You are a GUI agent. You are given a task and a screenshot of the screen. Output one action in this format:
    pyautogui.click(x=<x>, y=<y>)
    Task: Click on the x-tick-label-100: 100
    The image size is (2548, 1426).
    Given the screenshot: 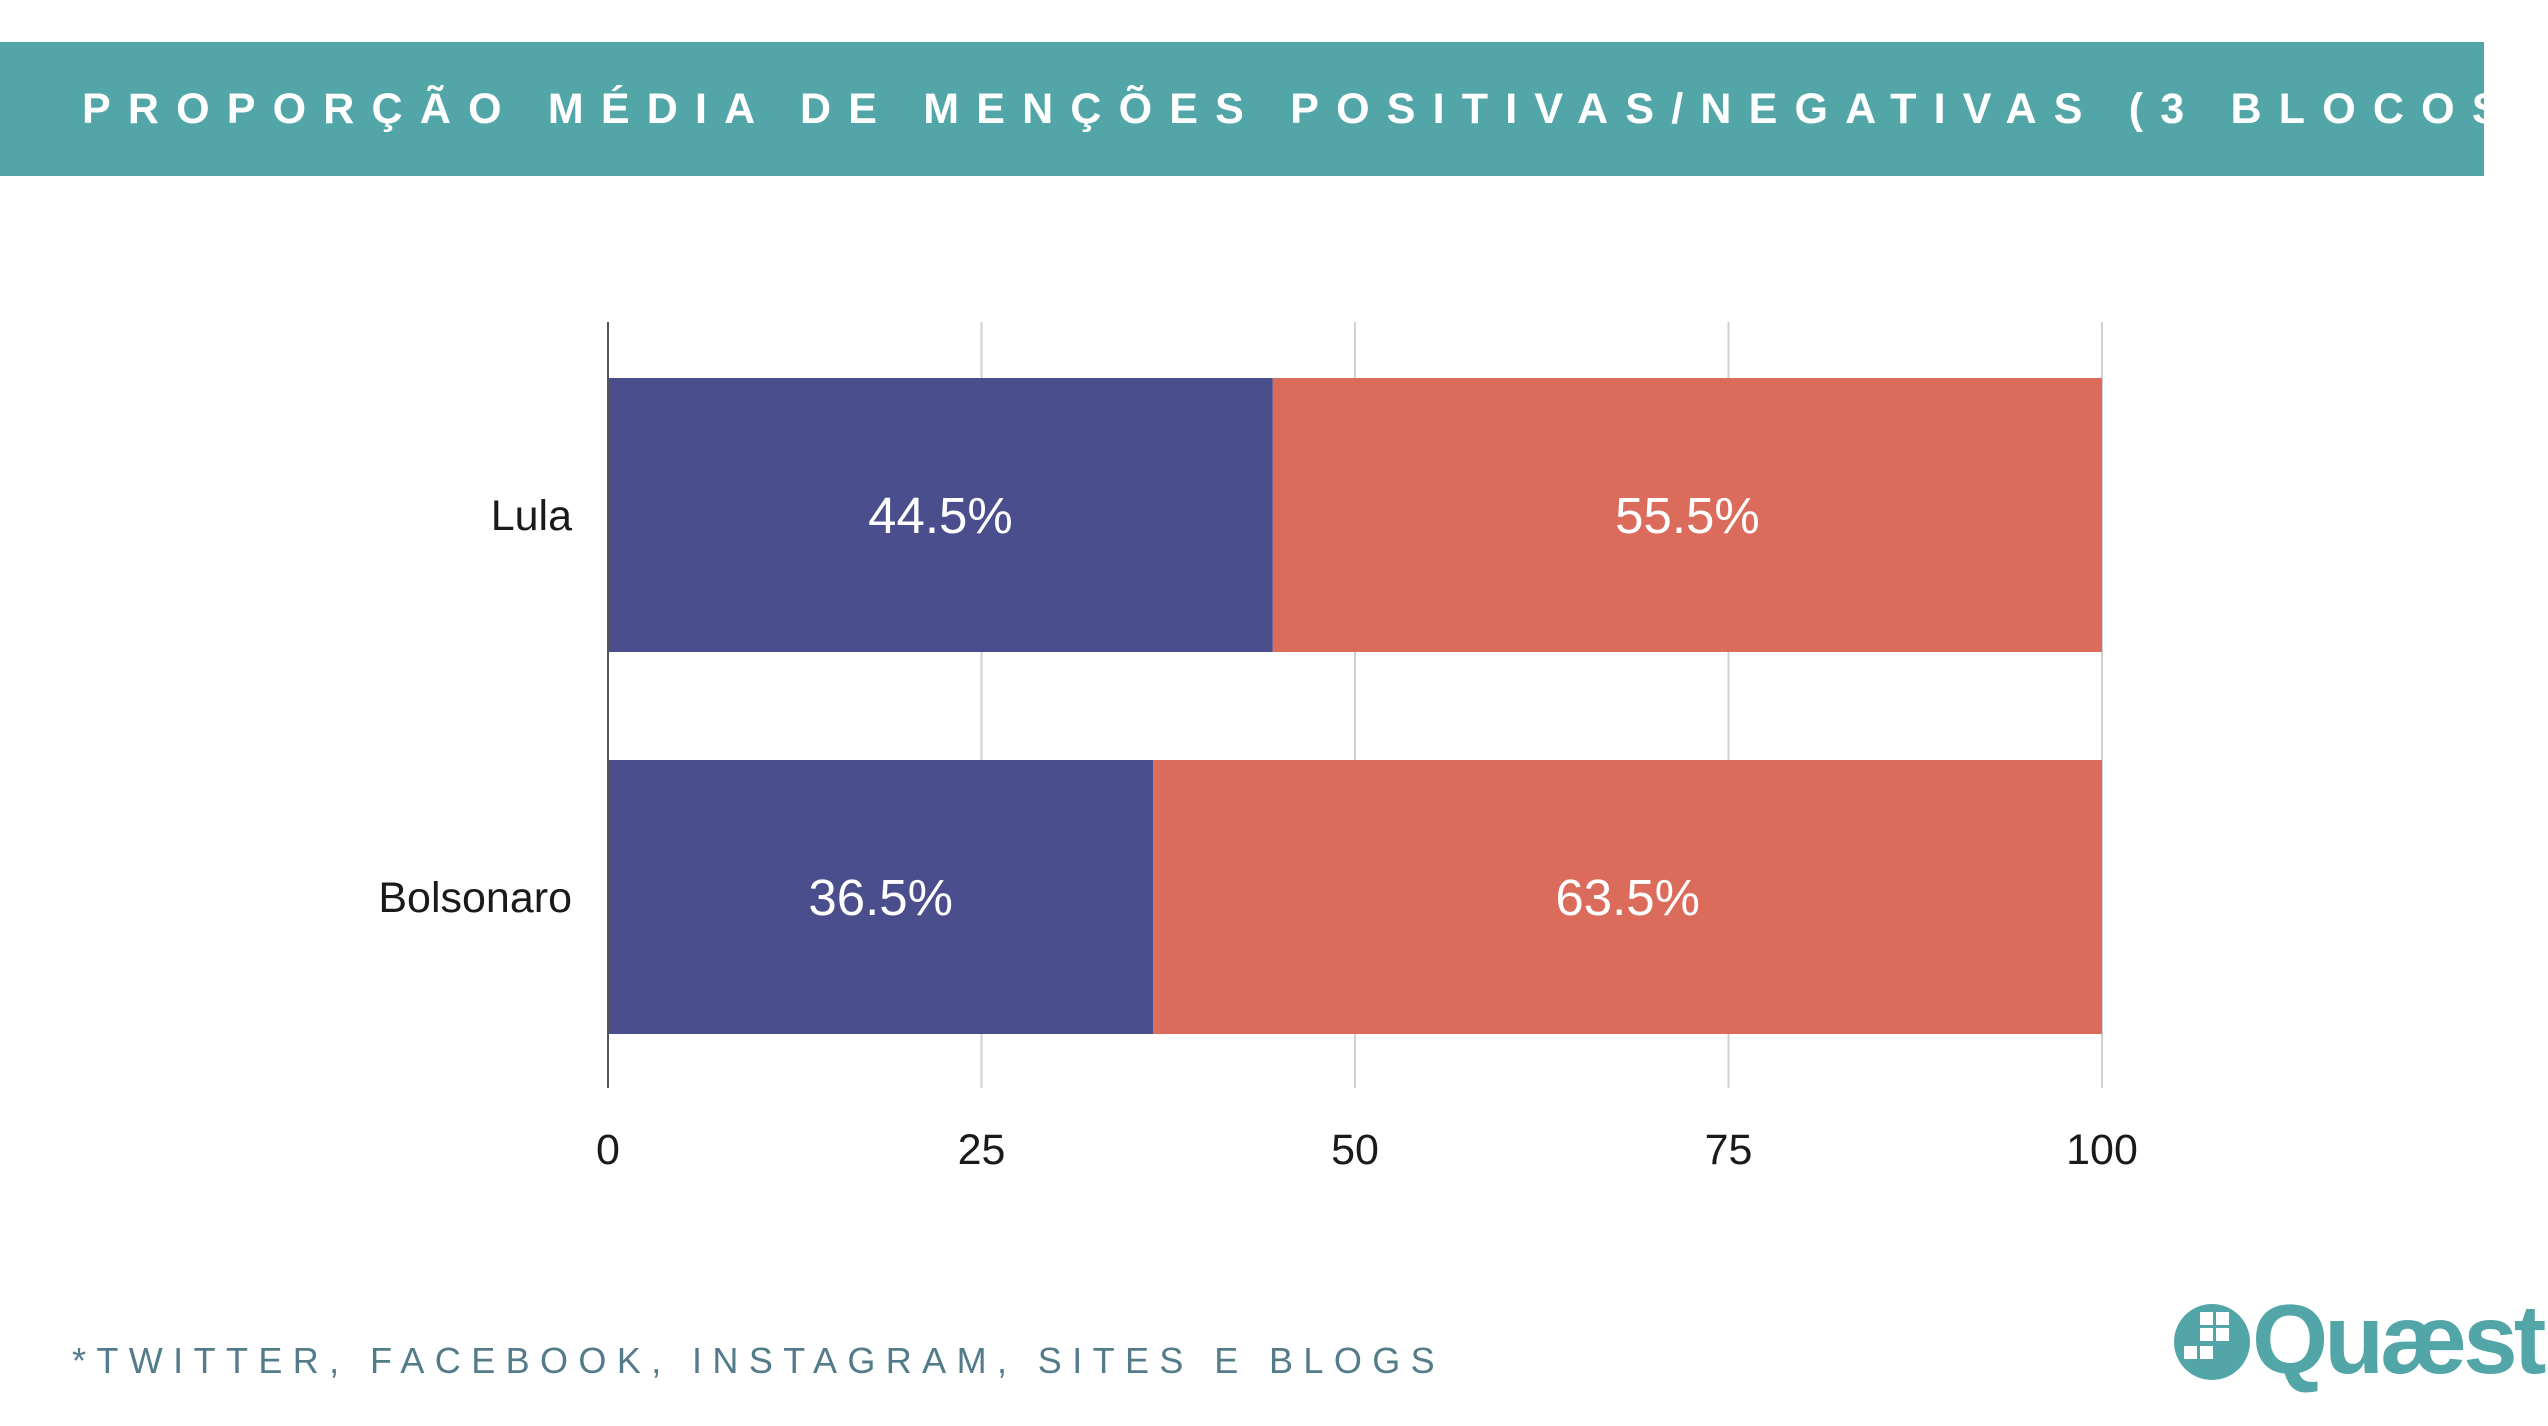 What is the action you would take?
    pyautogui.click(x=2102, y=1150)
    